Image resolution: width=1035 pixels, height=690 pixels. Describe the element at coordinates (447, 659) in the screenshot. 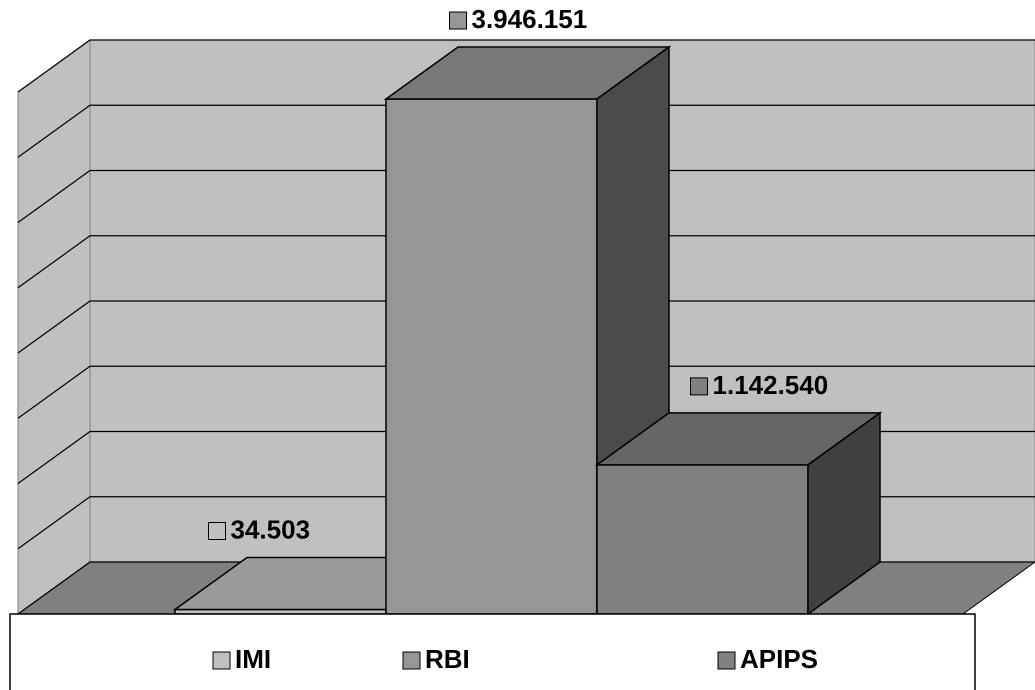

I see `legend-label: RBI` at that location.